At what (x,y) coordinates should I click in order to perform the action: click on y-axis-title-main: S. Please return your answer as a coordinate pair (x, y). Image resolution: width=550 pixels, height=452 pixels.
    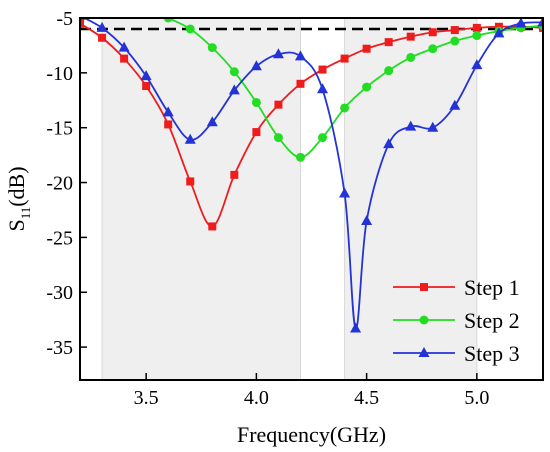
    Looking at the image, I should click on (16, 225).